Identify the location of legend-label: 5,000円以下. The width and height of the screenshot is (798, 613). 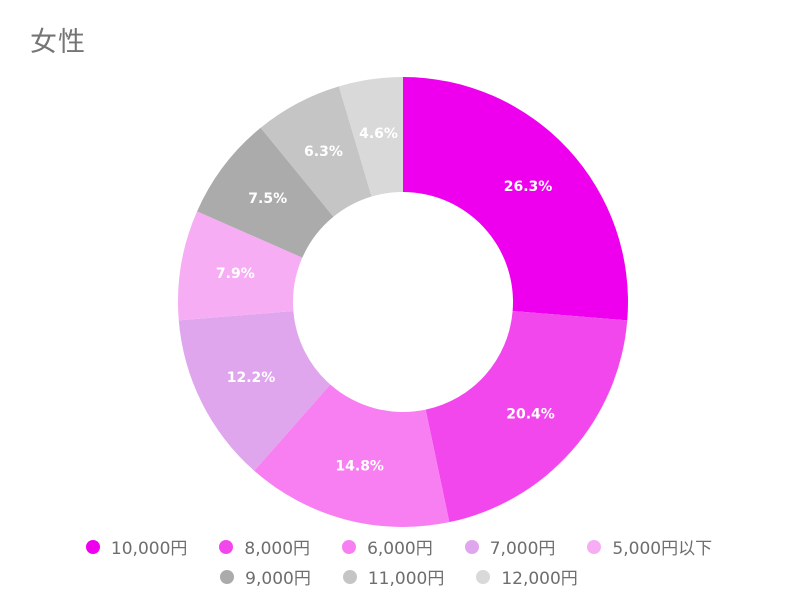
(662, 549).